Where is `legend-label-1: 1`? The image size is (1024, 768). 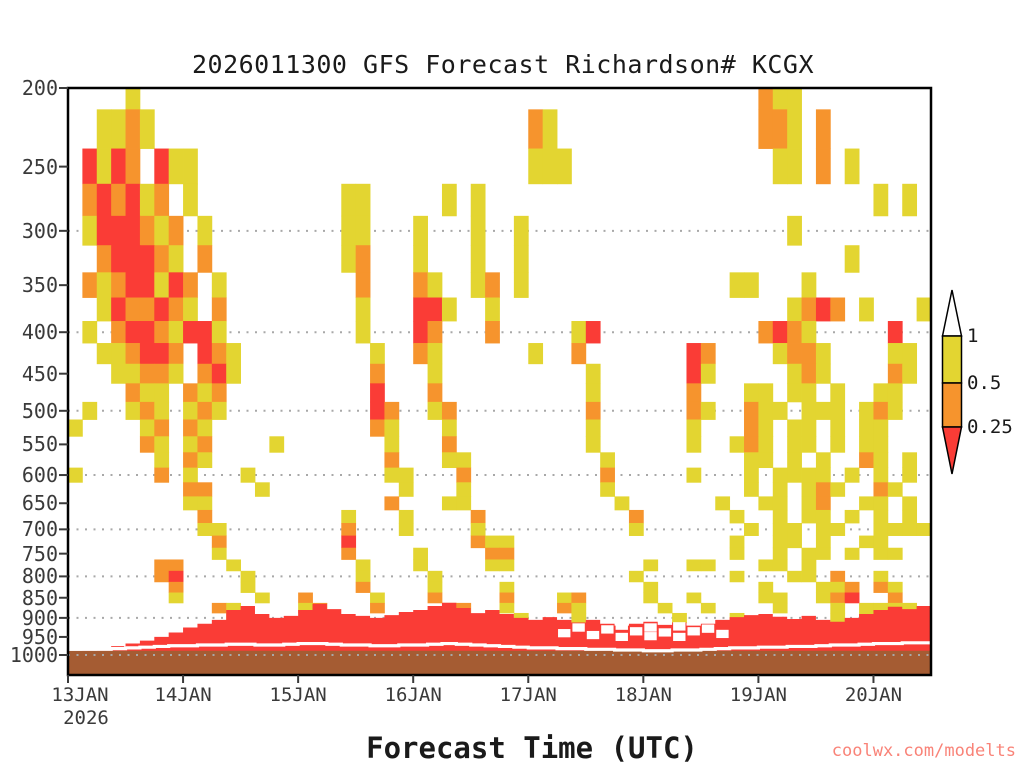
legend-label-1: 1 is located at coordinates (973, 336).